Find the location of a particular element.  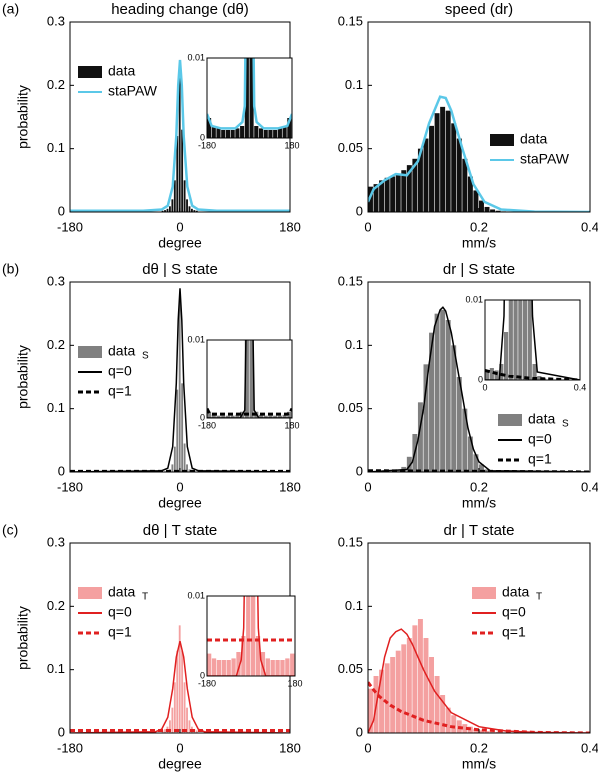

chart-title: heading change (dθ) is located at coordinates (180, 9).